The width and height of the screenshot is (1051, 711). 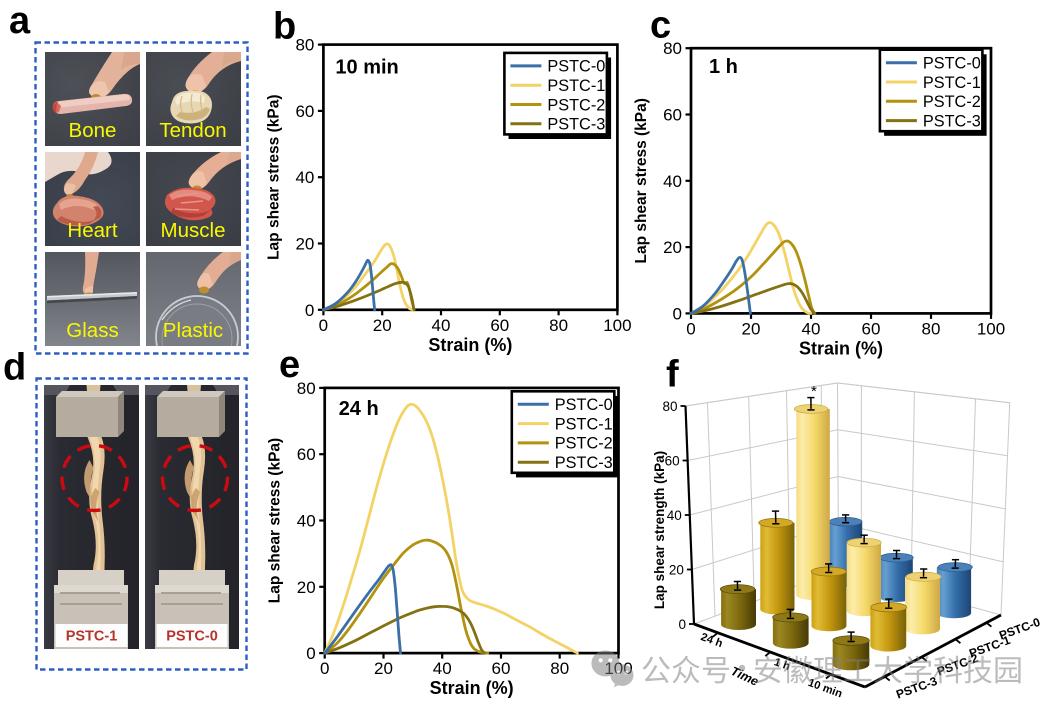 What do you see at coordinates (723, 67) in the screenshot?
I see `svg-text: 1 h` at bounding box center [723, 67].